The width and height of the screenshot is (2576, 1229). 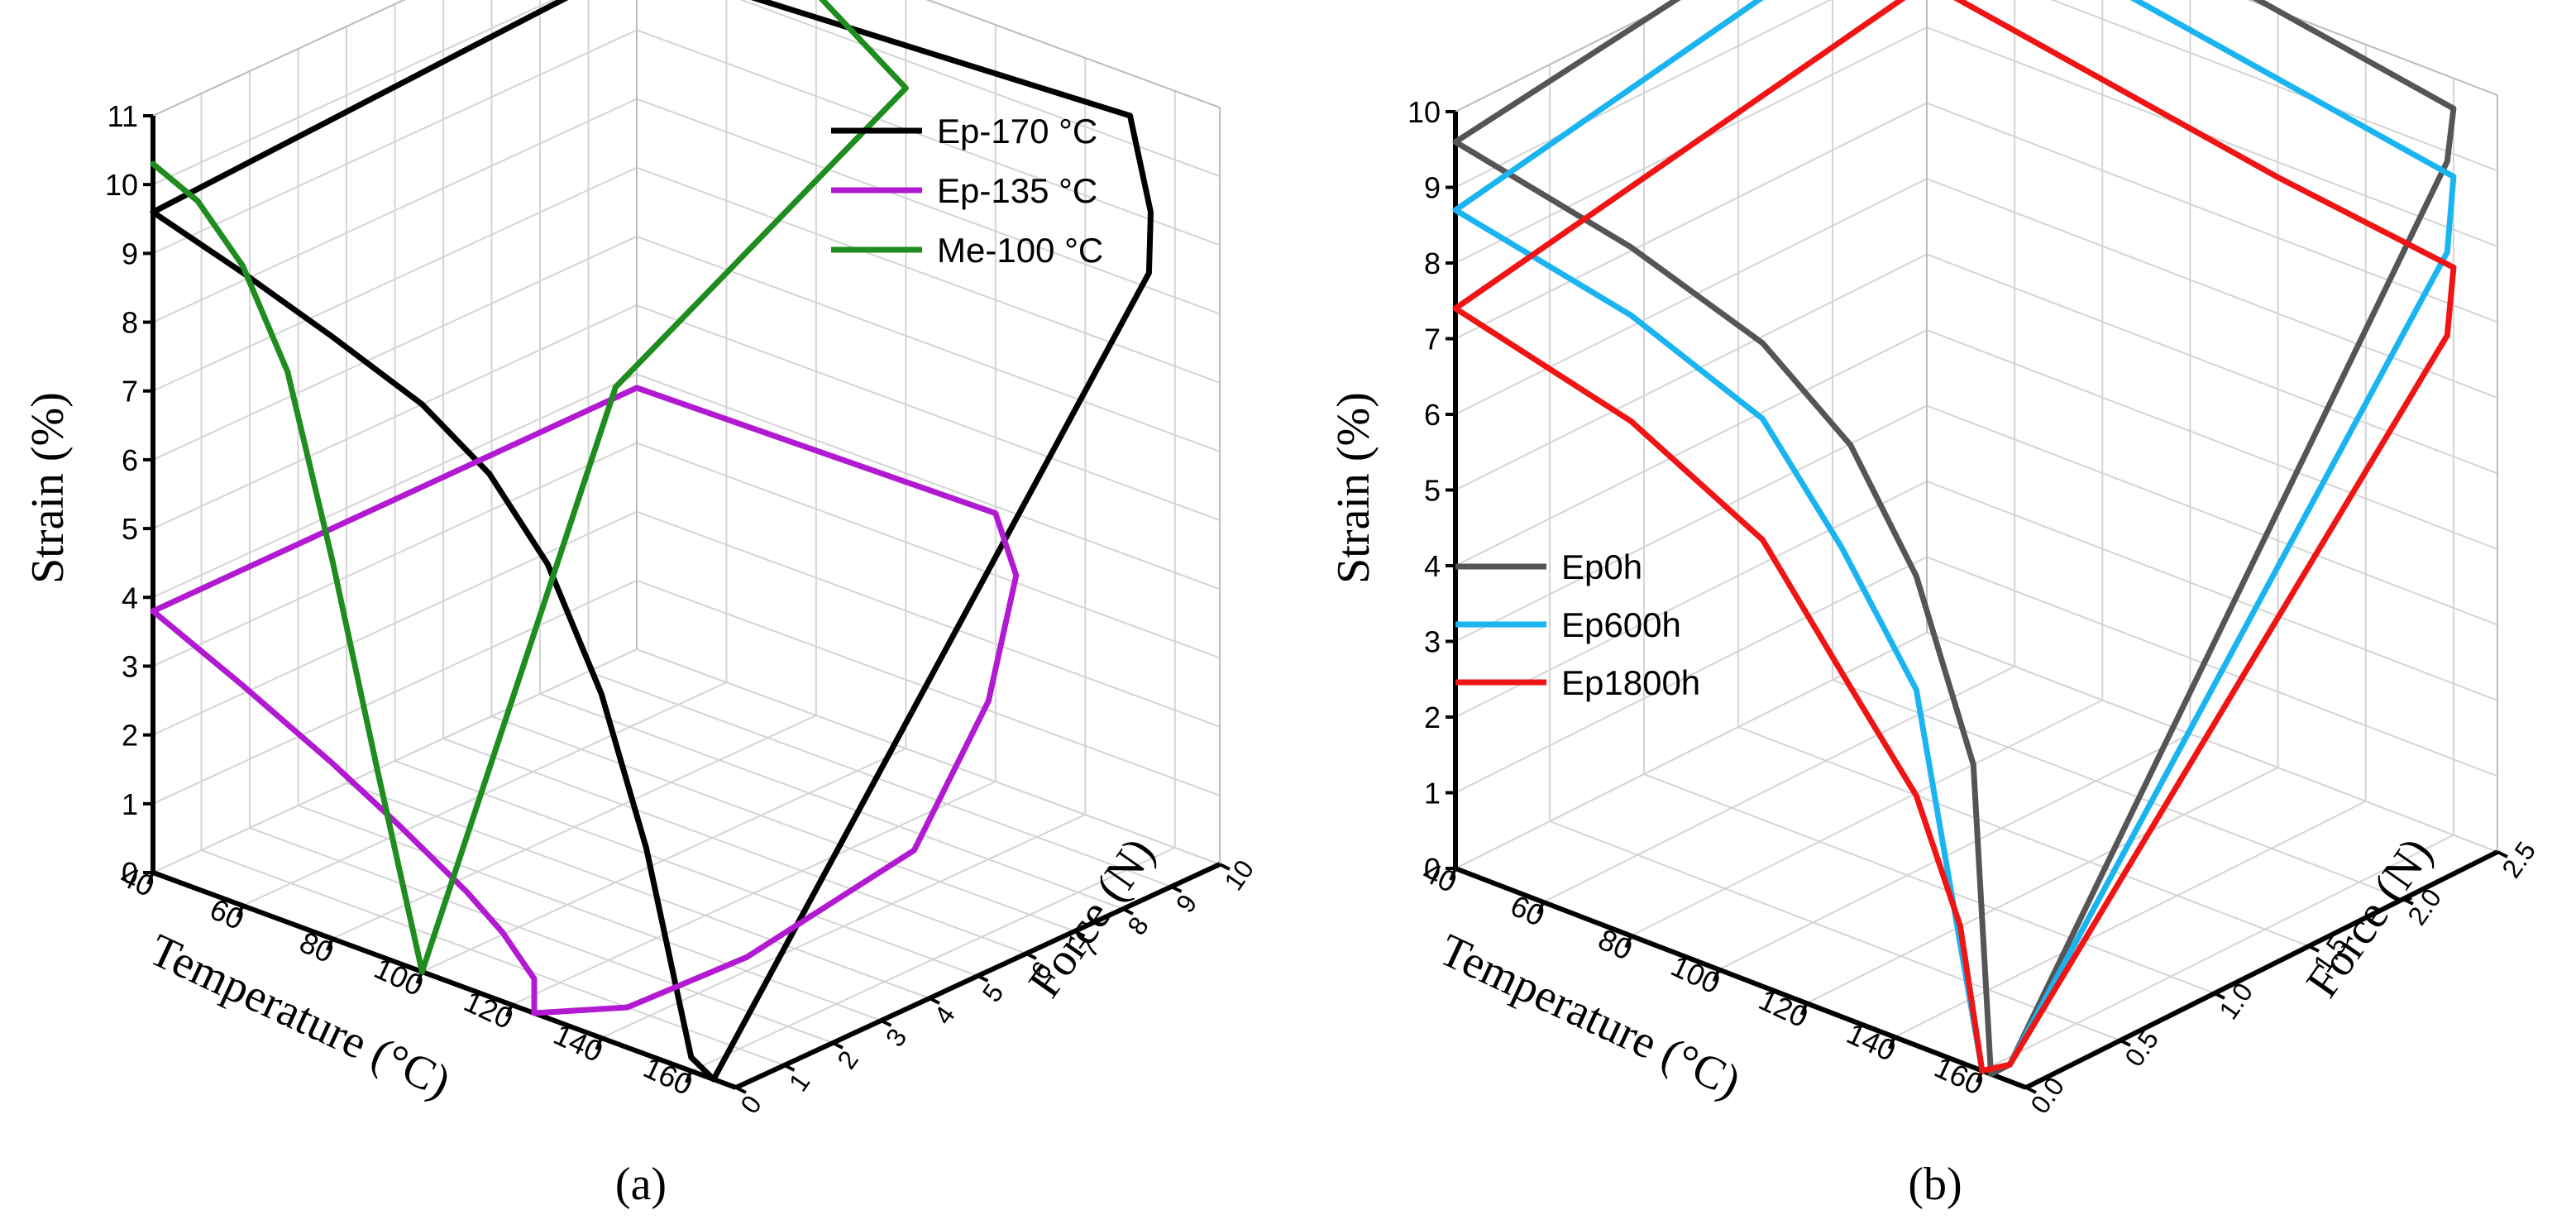 What do you see at coordinates (1696, 975) in the screenshot?
I see `x-tick-label: 100` at bounding box center [1696, 975].